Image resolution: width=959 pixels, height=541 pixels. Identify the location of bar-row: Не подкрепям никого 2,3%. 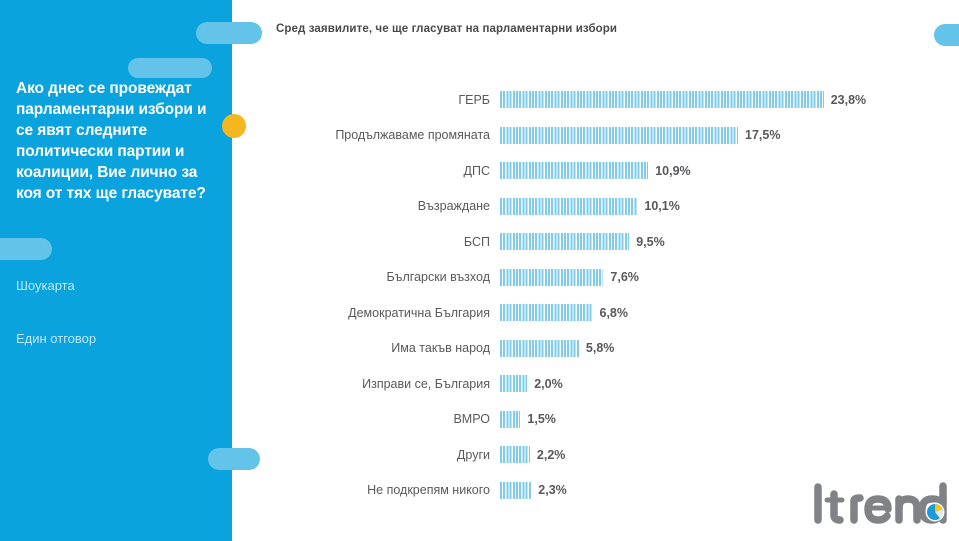
(595, 491).